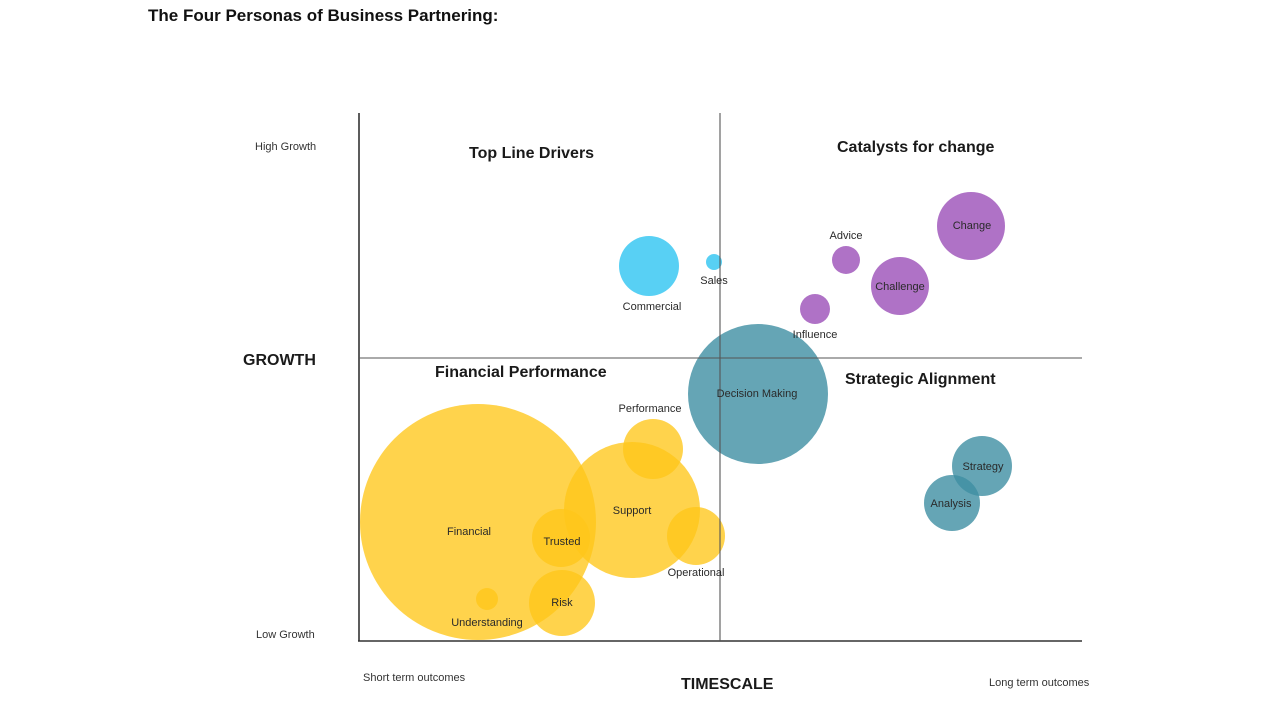 The width and height of the screenshot is (1280, 720). What do you see at coordinates (983, 467) in the screenshot?
I see `strategy-label: Strategy` at bounding box center [983, 467].